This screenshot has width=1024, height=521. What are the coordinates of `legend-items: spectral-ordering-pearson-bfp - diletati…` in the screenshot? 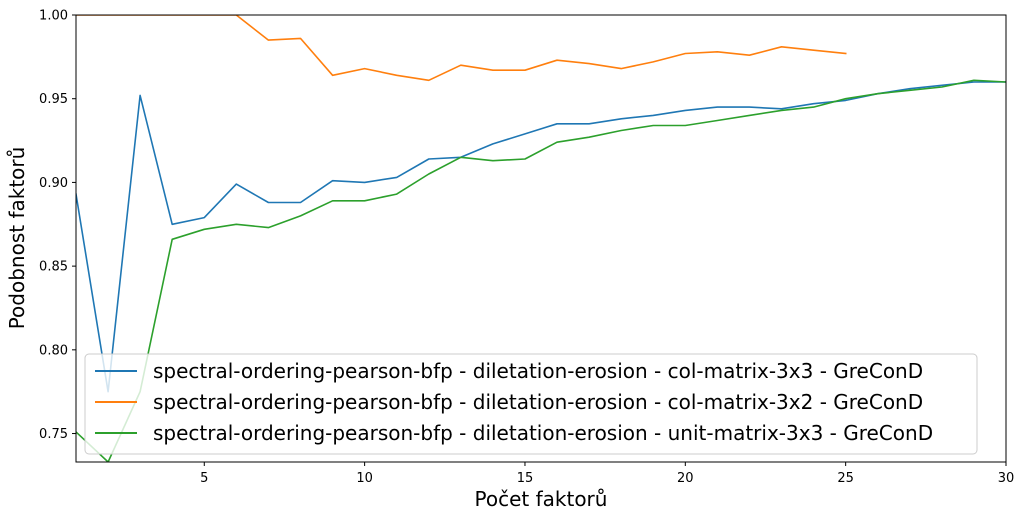 It's located at (514, 402).